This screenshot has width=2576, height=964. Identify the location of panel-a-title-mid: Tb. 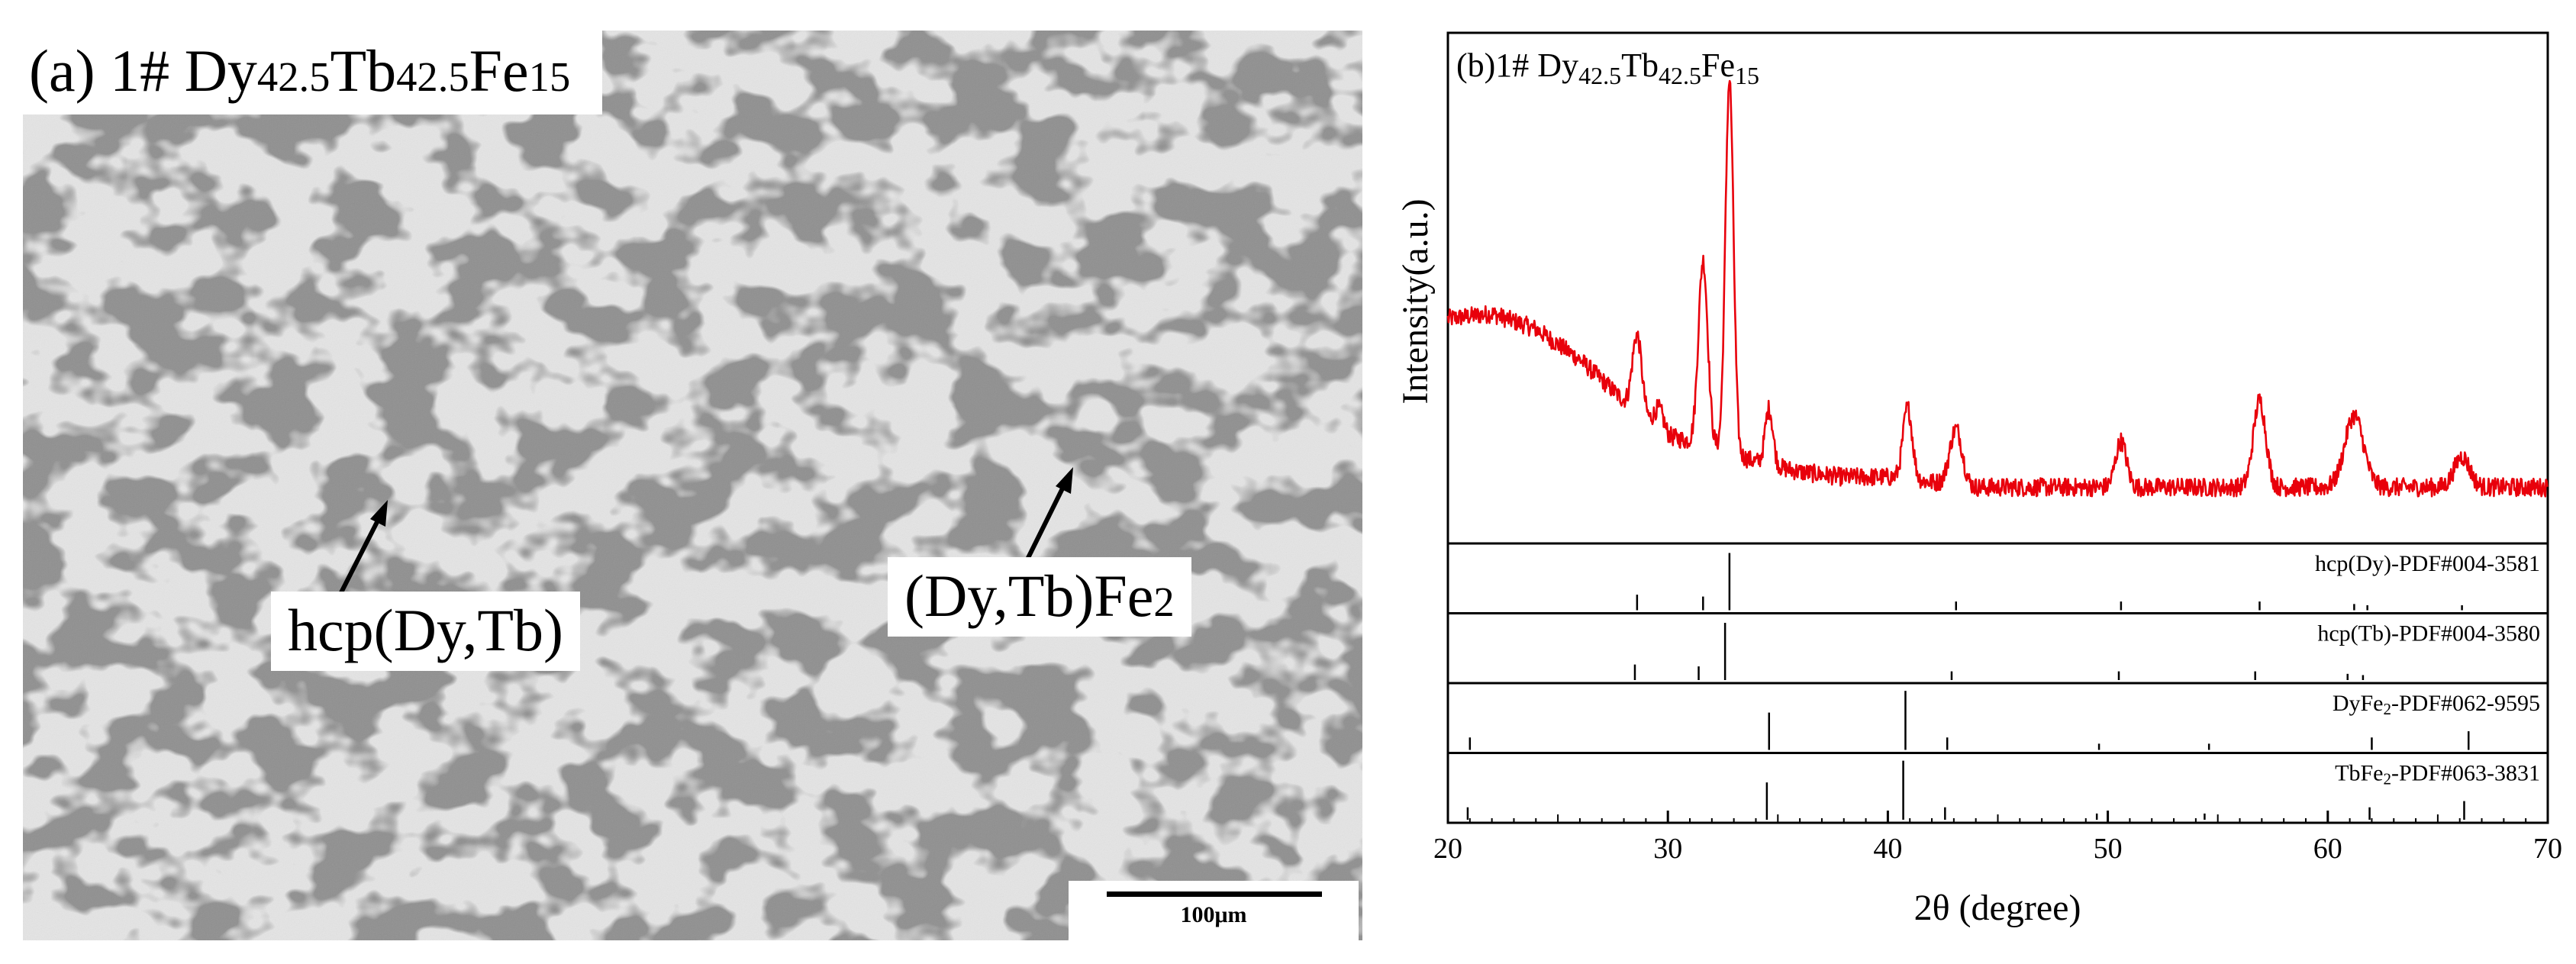
(363, 71).